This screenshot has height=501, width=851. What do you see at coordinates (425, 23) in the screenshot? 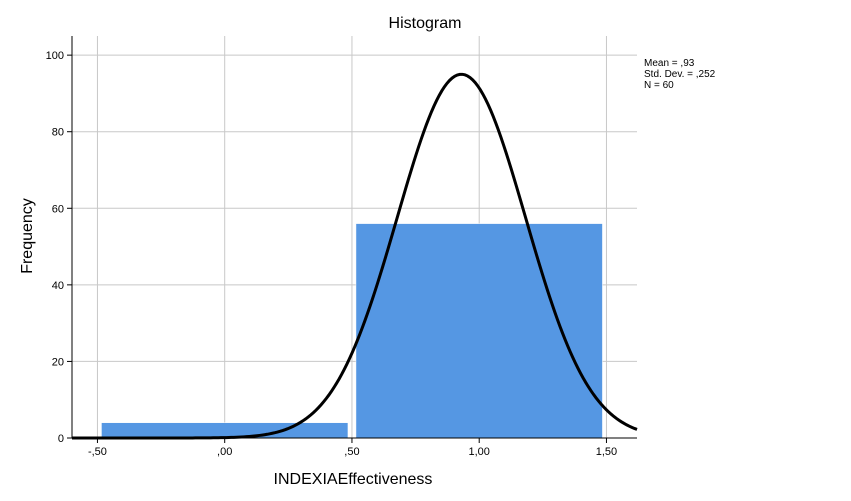
I see `chart-title: Histogram` at bounding box center [425, 23].